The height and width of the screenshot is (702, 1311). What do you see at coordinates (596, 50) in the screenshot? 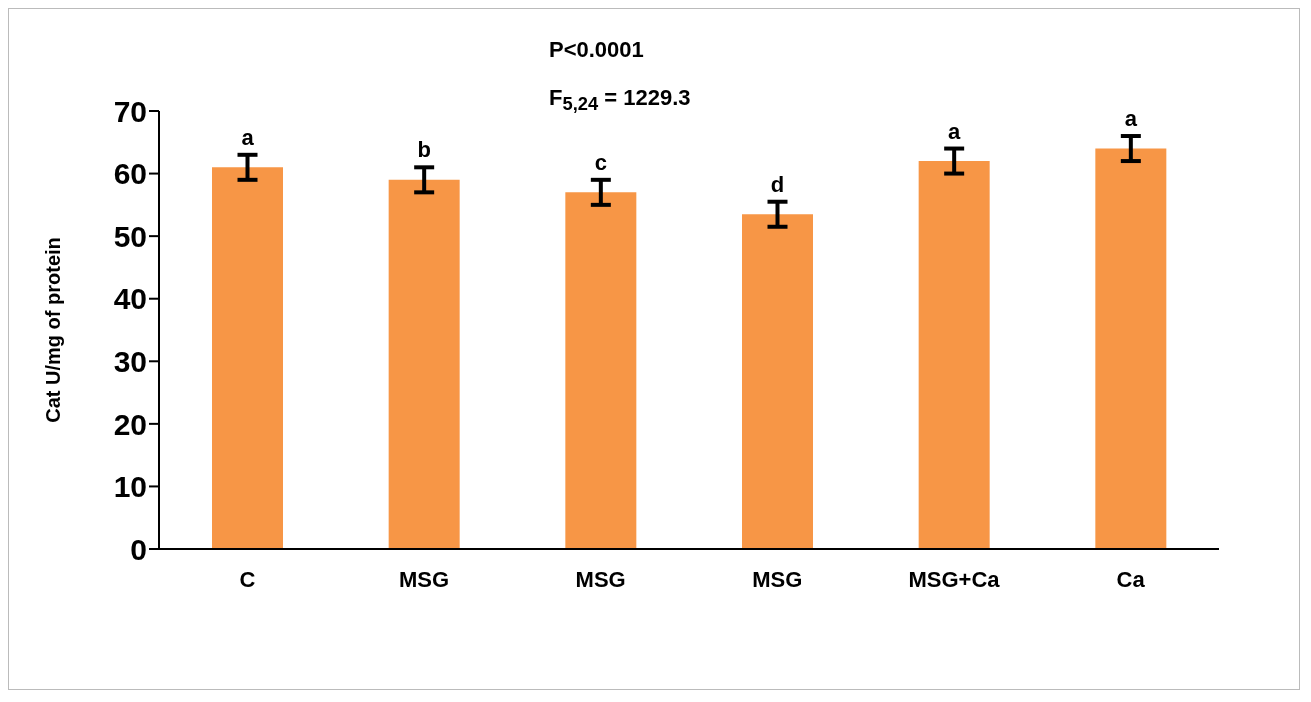
I see `text: P<0.0001` at bounding box center [596, 50].